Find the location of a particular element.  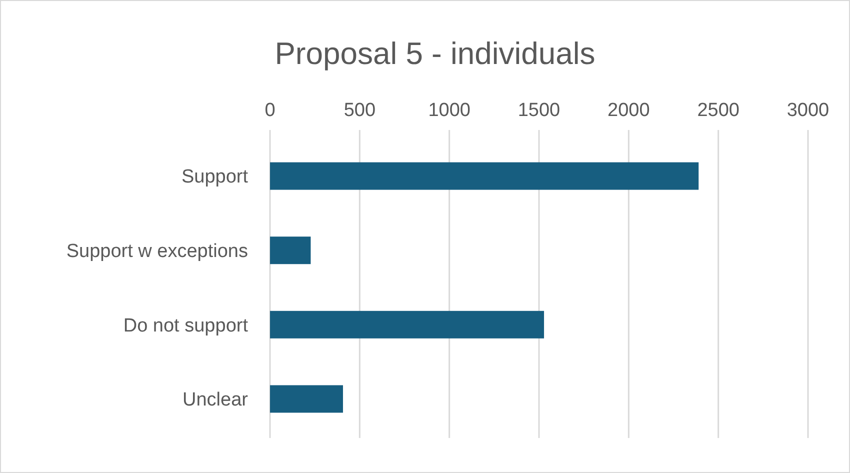

y-tick-label: Support w exceptions is located at coordinates (157, 251).